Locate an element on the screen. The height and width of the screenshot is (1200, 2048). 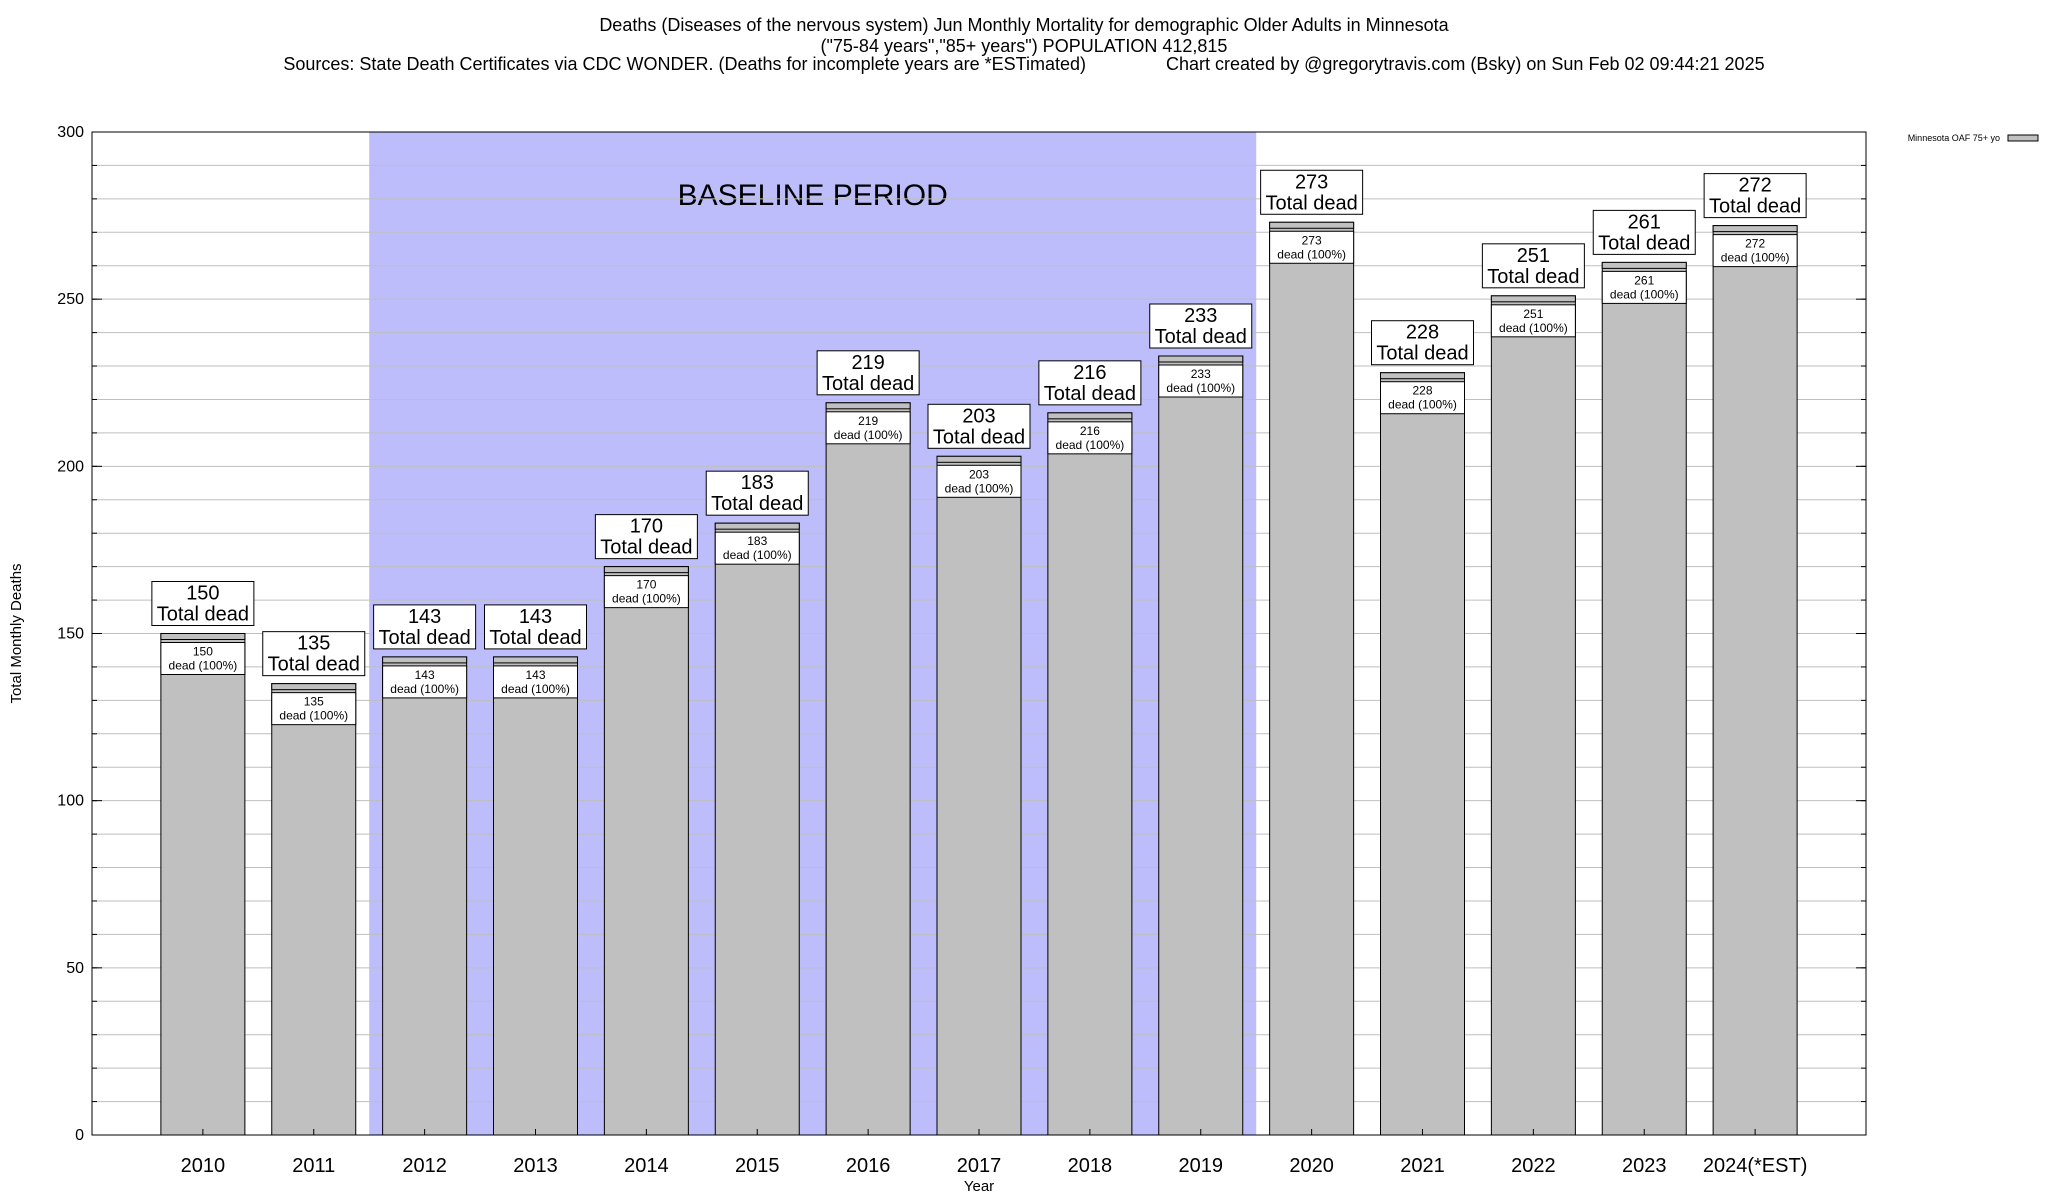
y-tick-label: 200 is located at coordinates (70, 466).